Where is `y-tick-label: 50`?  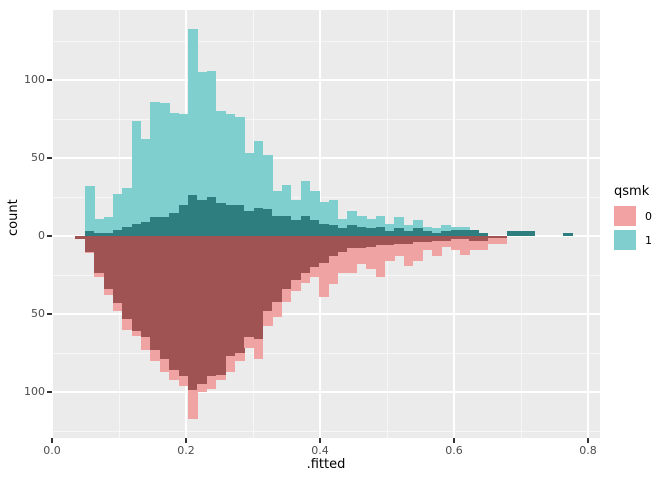 y-tick-label: 50 is located at coordinates (38, 313).